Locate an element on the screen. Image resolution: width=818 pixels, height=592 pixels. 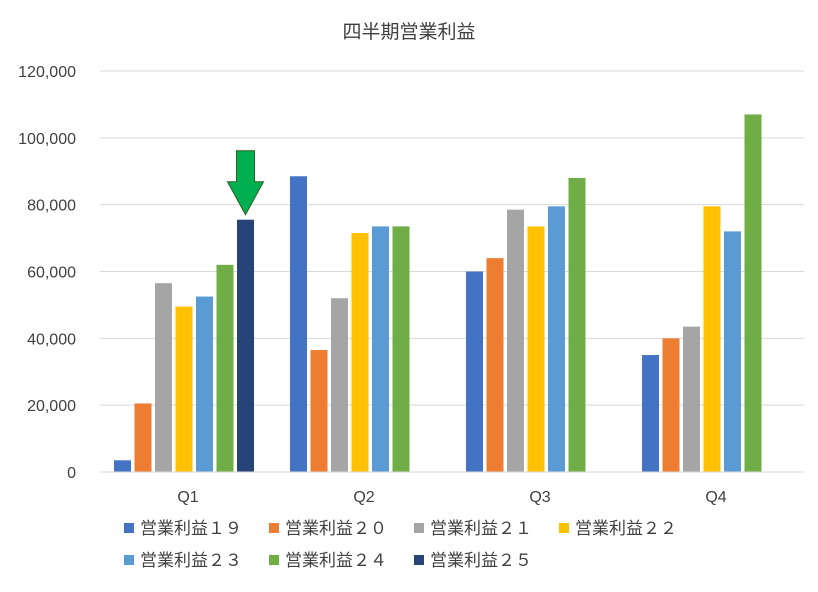
y-tick-label: 0 is located at coordinates (71, 473).